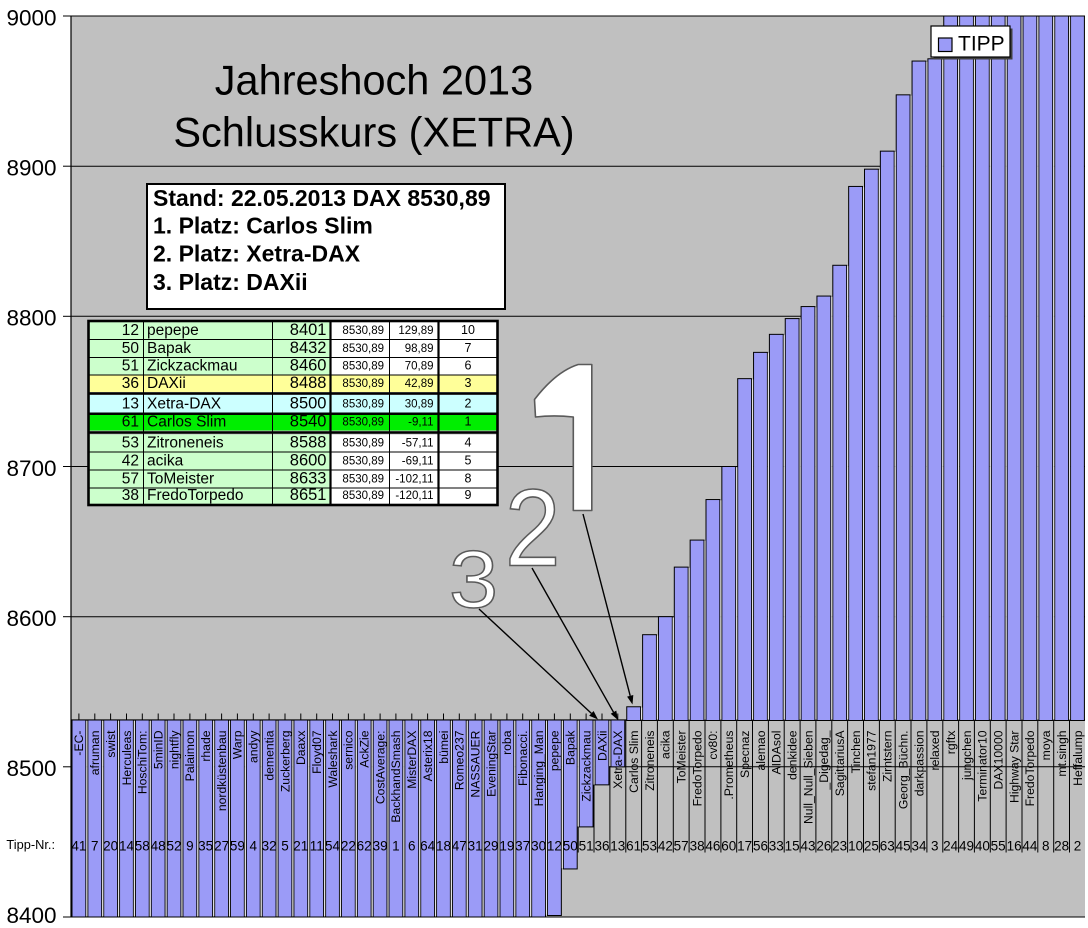 The height and width of the screenshot is (928, 1088). What do you see at coordinates (473, 578) in the screenshot?
I see `svg-text: 3` at bounding box center [473, 578].